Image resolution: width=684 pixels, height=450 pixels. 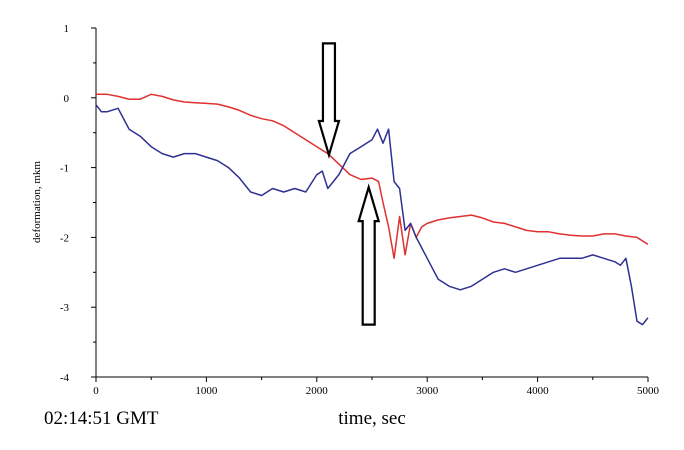 What do you see at coordinates (329, 100) in the screenshot?
I see `arrow-down-annotation` at bounding box center [329, 100].